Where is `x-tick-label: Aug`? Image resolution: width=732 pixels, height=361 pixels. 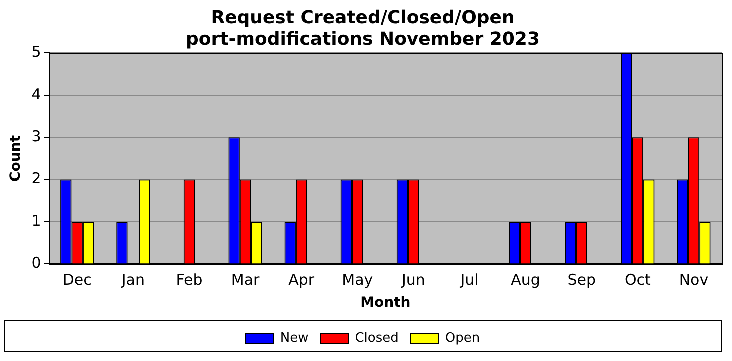 x-tick-label: Aug is located at coordinates (525, 280).